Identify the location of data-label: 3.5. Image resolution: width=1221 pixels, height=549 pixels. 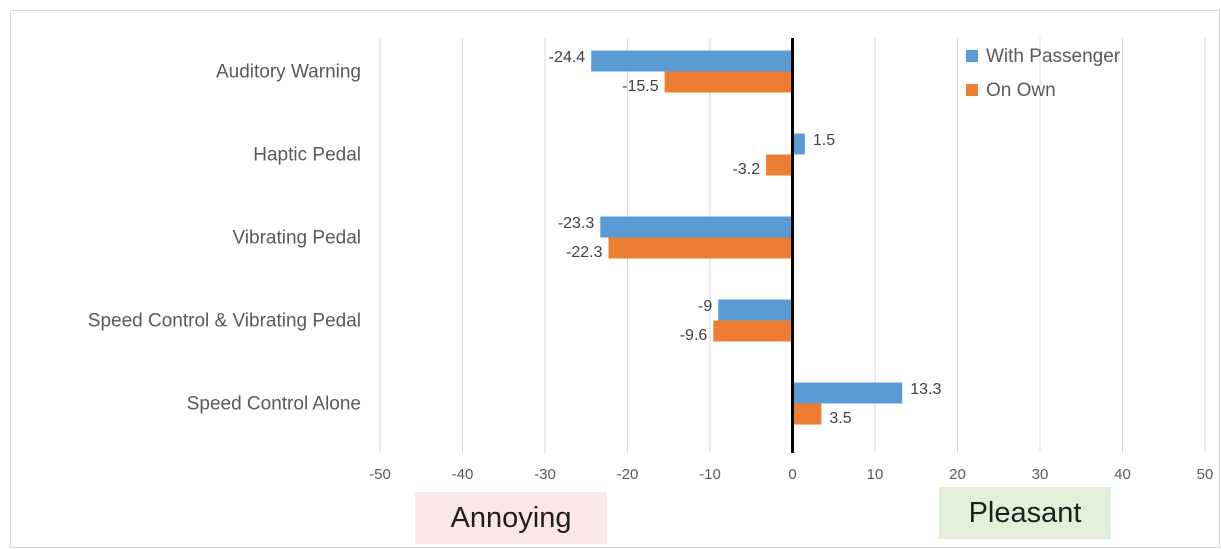
(840, 418).